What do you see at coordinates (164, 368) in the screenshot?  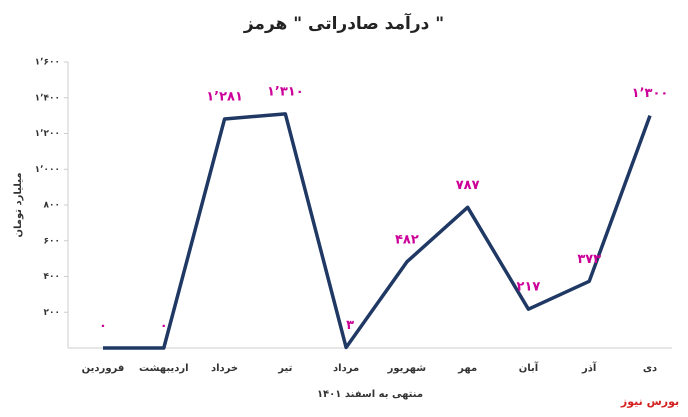 I see `x-tick-label: اردیبهشت` at bounding box center [164, 368].